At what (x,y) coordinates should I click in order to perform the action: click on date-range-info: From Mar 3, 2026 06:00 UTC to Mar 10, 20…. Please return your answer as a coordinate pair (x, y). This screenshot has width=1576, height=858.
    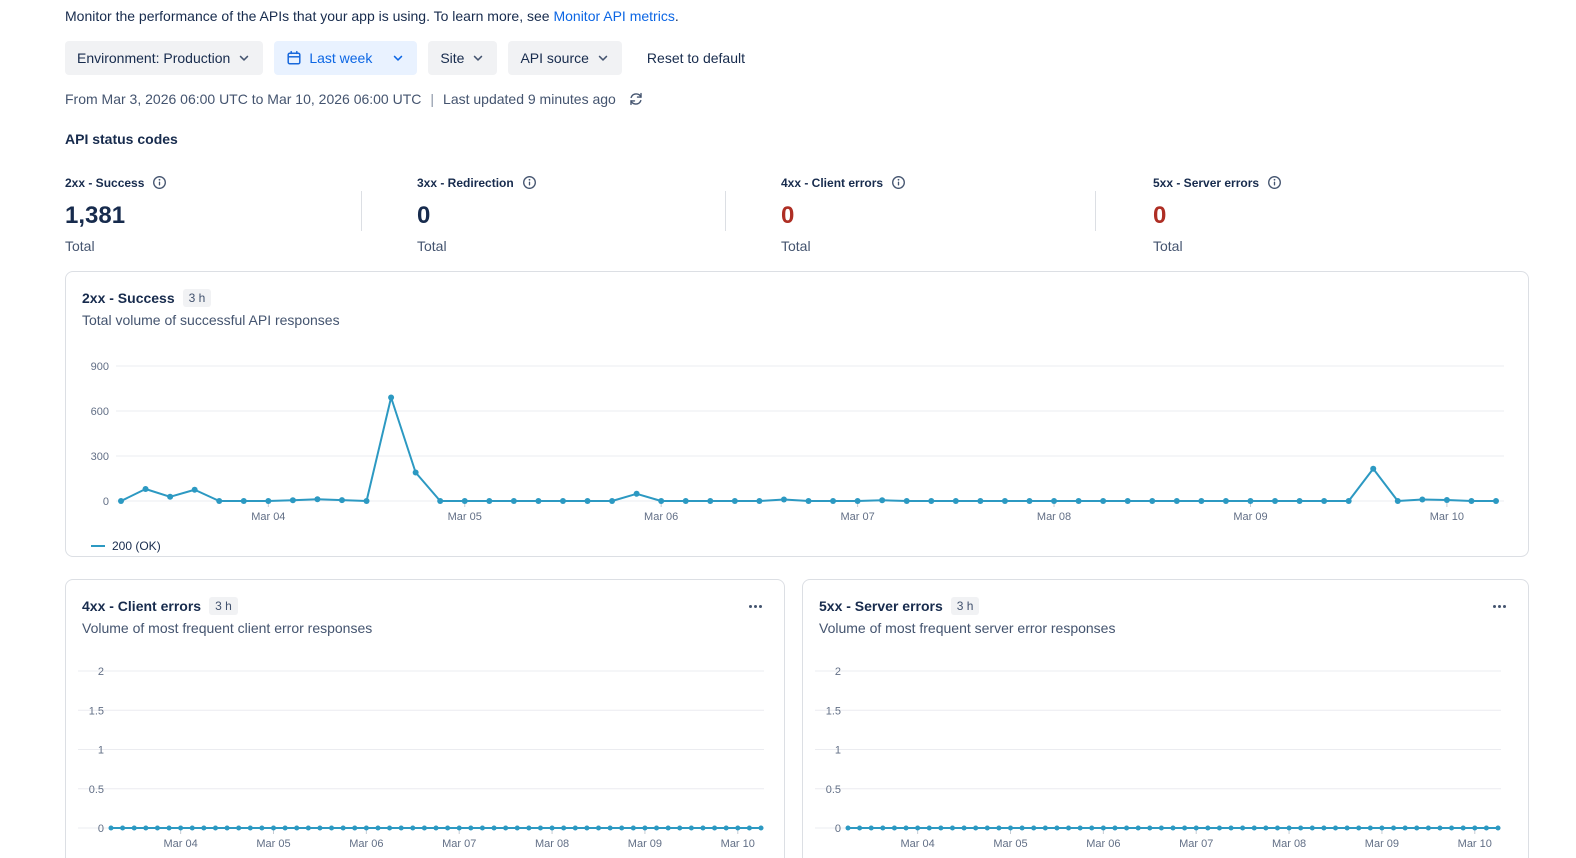
    Looking at the image, I should click on (797, 99).